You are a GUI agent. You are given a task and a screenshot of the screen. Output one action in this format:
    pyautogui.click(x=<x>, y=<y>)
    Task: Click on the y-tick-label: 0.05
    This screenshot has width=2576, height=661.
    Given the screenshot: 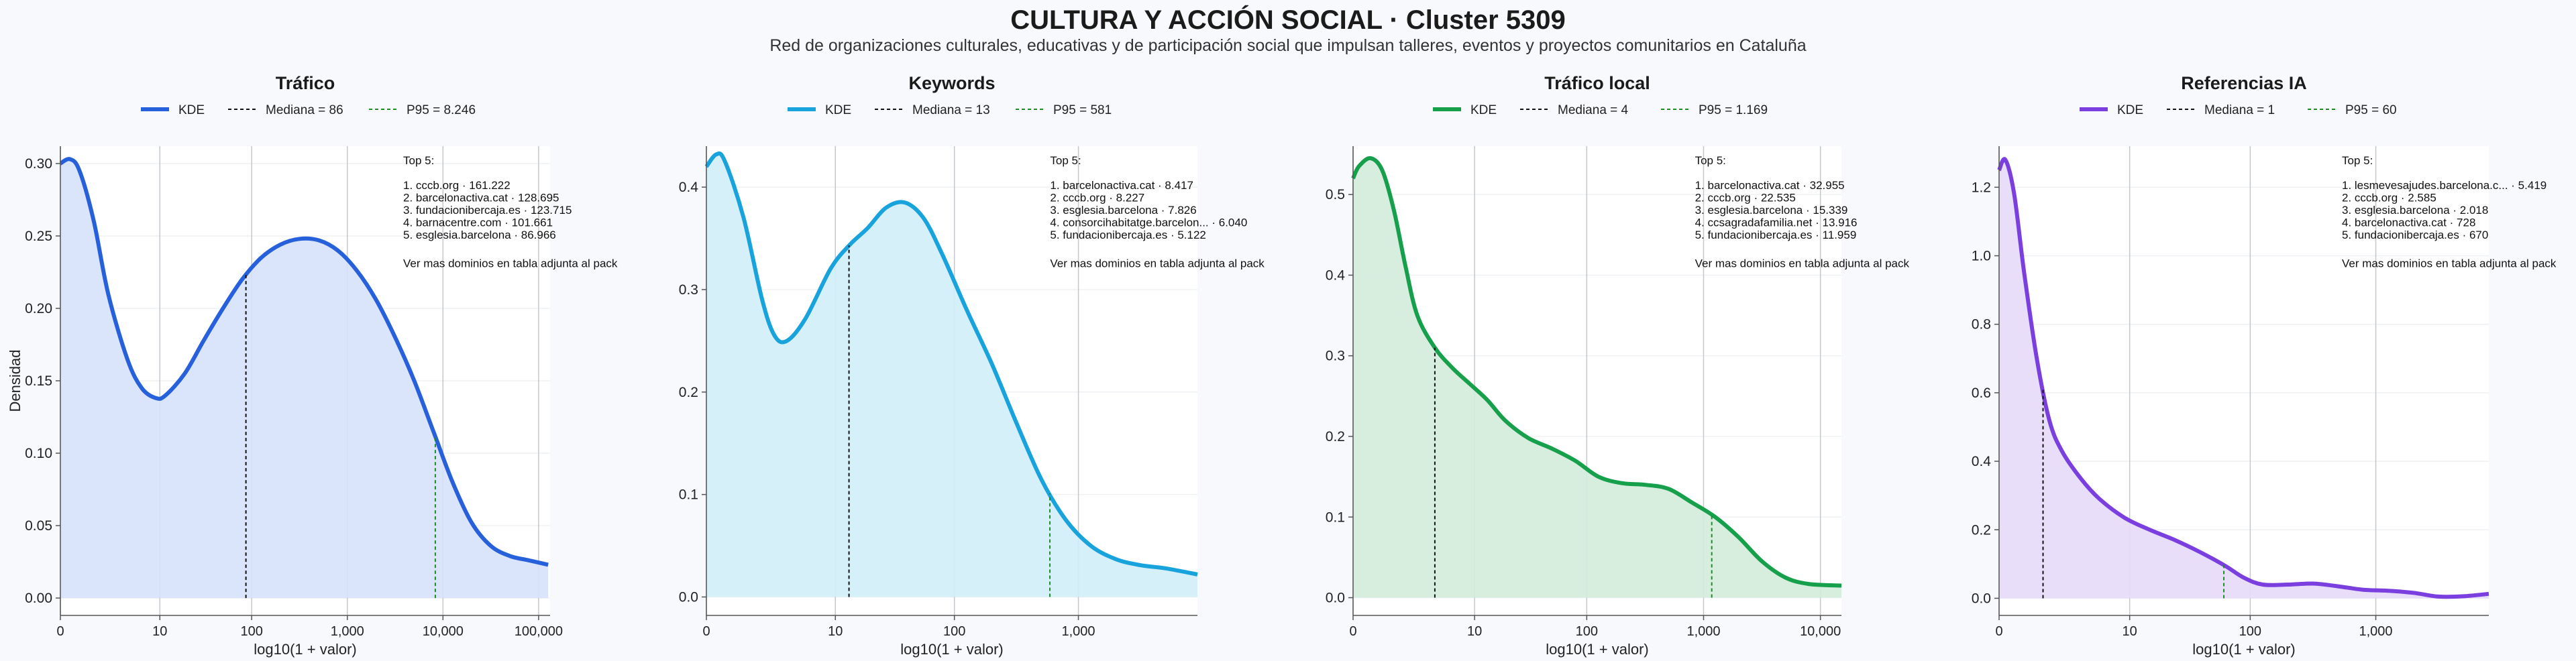 What is the action you would take?
    pyautogui.click(x=38, y=526)
    